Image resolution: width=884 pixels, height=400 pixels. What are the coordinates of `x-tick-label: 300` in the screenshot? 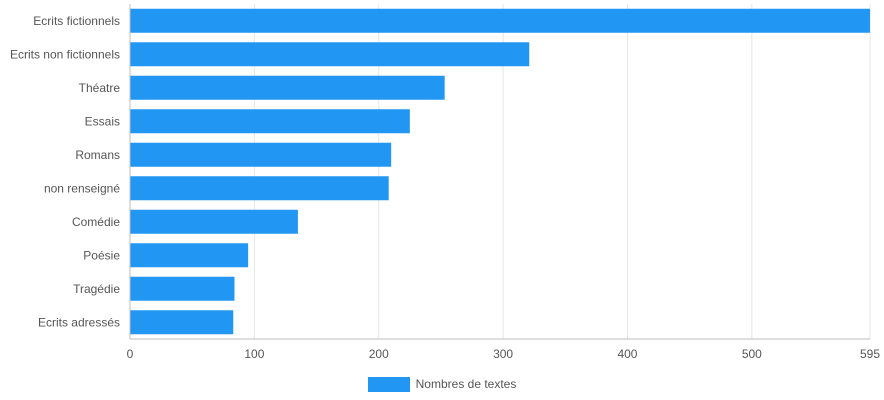 It's located at (503, 354).